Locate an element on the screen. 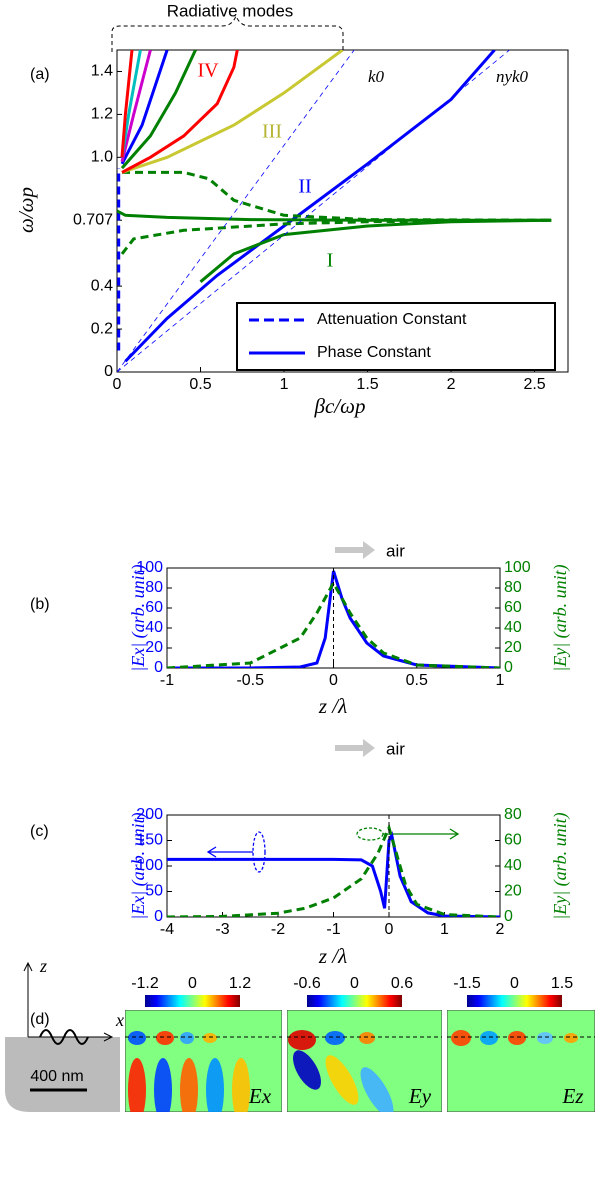 The image size is (595, 1198). x-tick-label: -1 is located at coordinates (333, 929).